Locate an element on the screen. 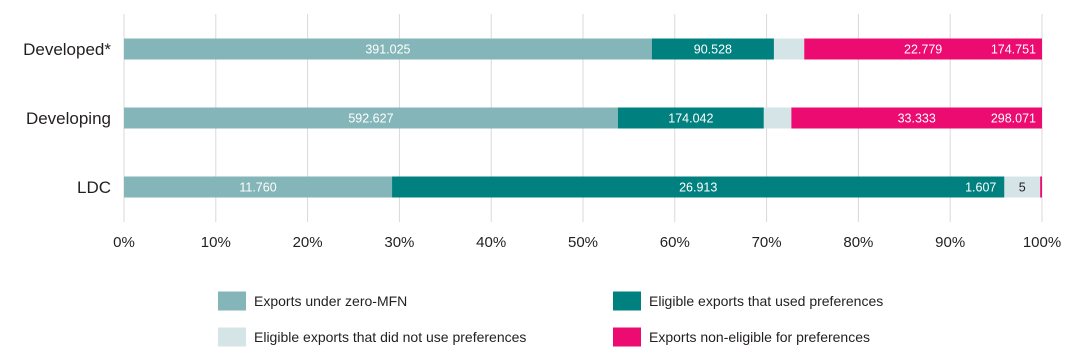  bar-segment-developed-eligible-exports-that-used-preferences is located at coordinates (712, 49).